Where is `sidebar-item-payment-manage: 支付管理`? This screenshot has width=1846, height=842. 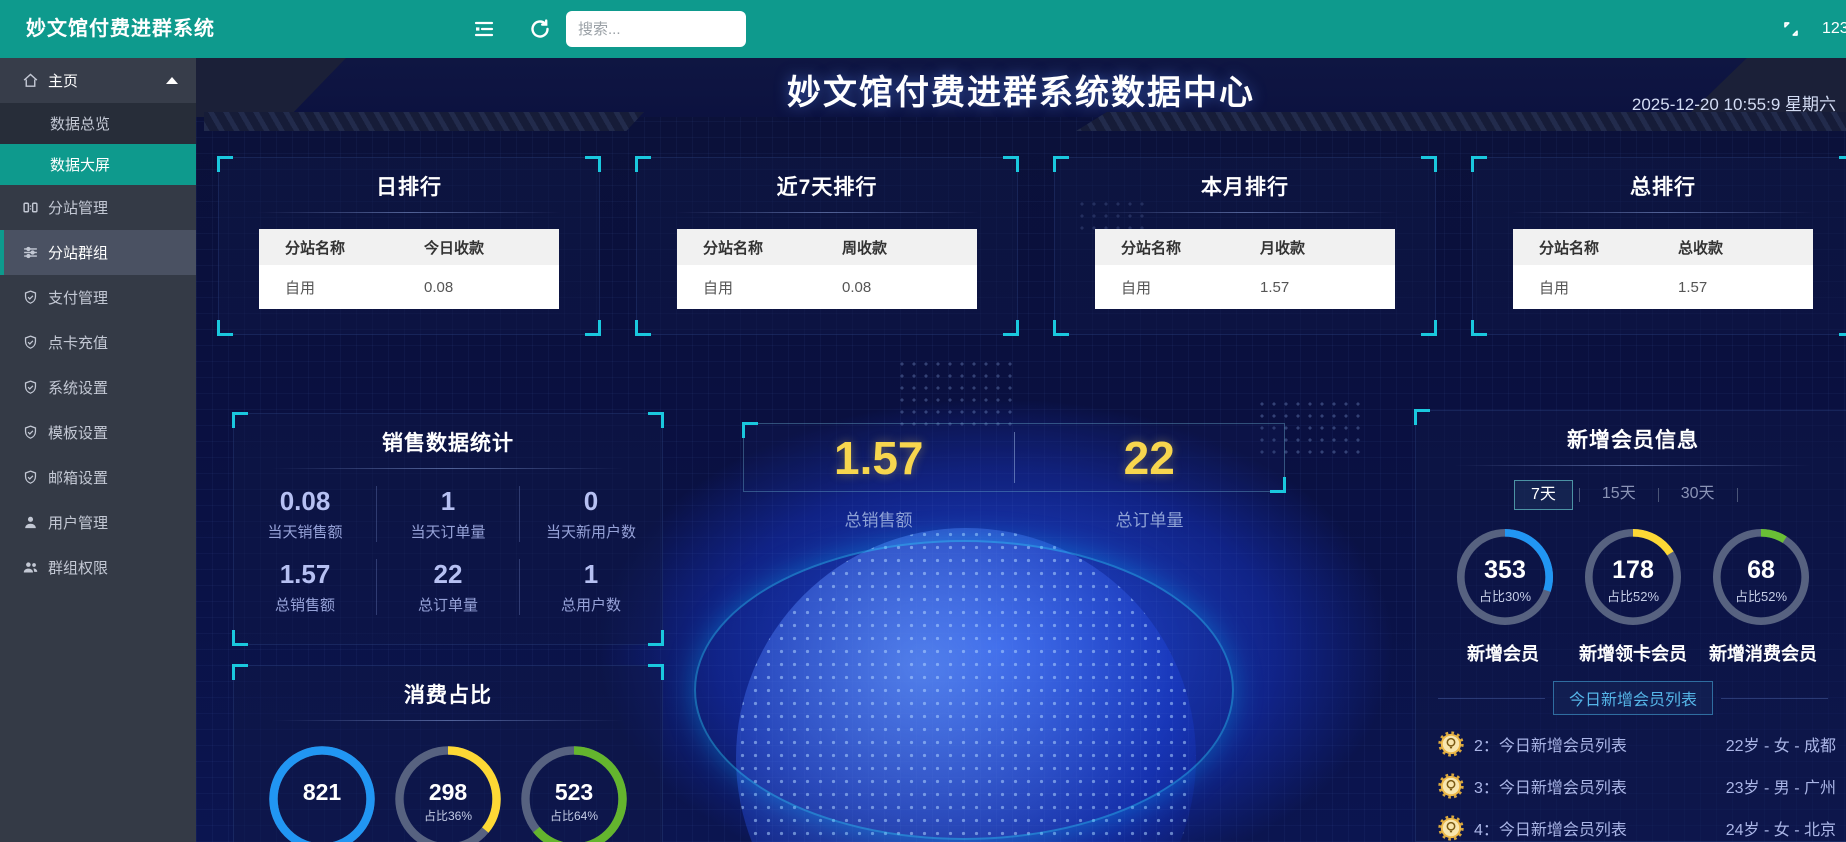
sidebar-item-payment-manage: 支付管理 is located at coordinates (98, 297).